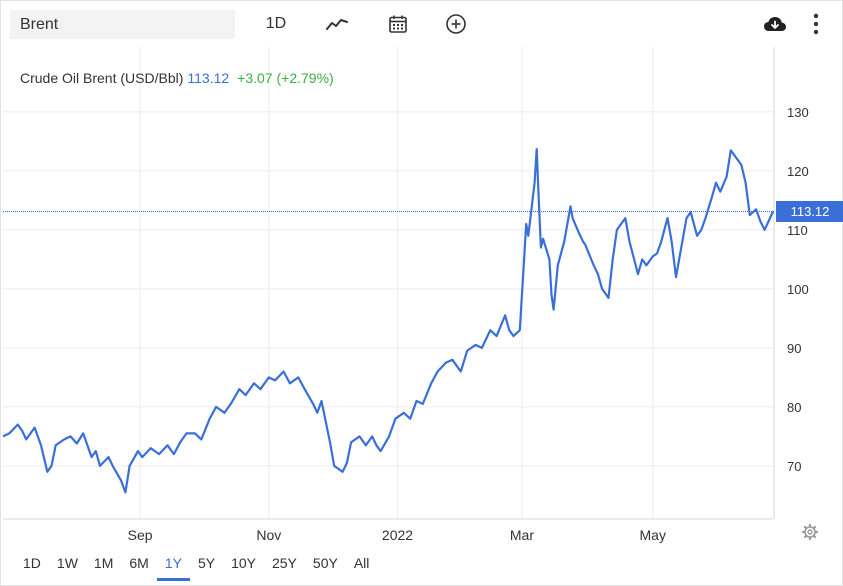  I want to click on range-button-6m: 6M, so click(139, 563).